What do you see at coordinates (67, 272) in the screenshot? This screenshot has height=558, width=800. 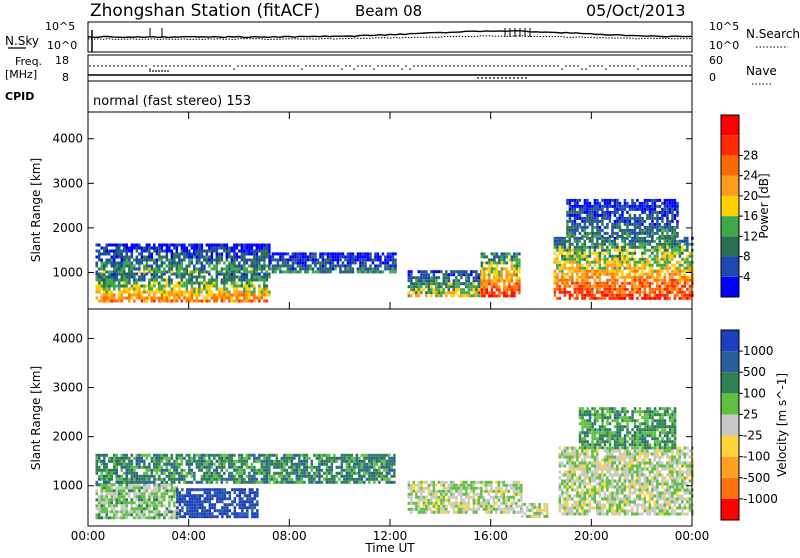 I see `y-tick-label: 1000` at bounding box center [67, 272].